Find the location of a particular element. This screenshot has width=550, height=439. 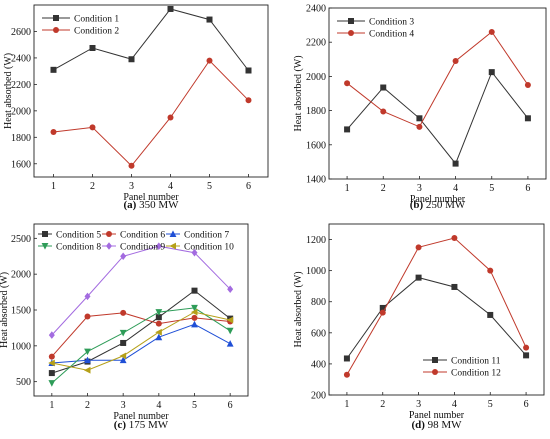

legend-label: Condition 11 is located at coordinates (476, 362).